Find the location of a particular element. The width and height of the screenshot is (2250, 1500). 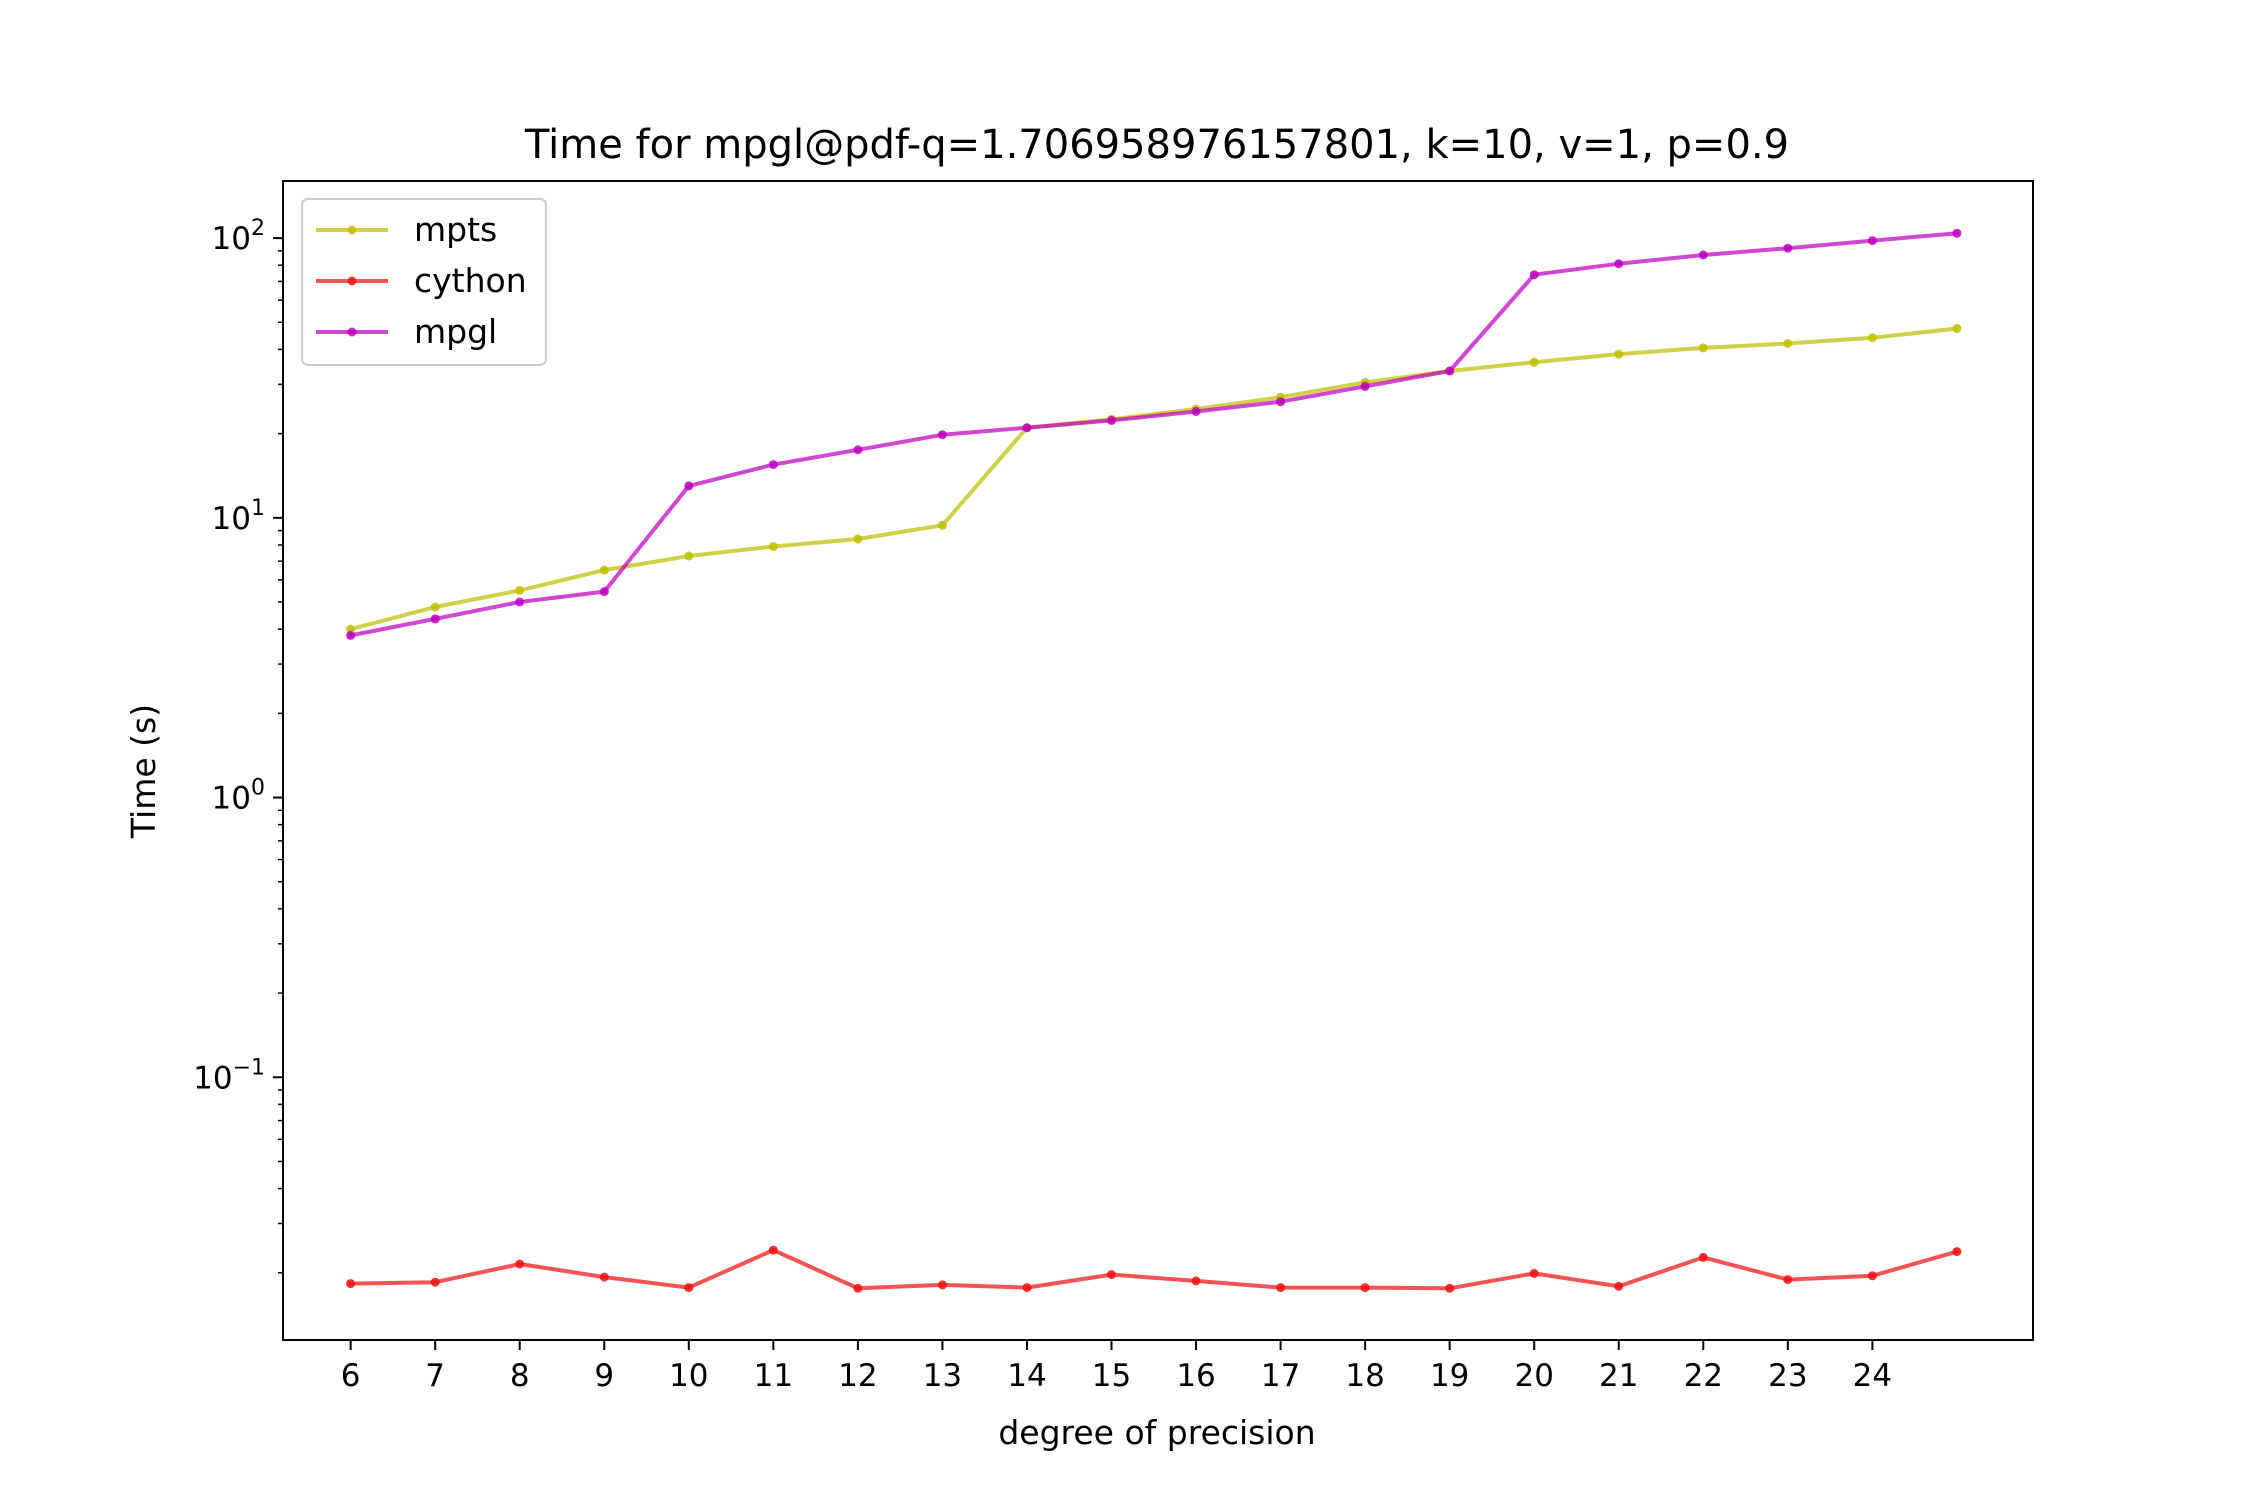

x-tick-label: 13 is located at coordinates (942, 1376).